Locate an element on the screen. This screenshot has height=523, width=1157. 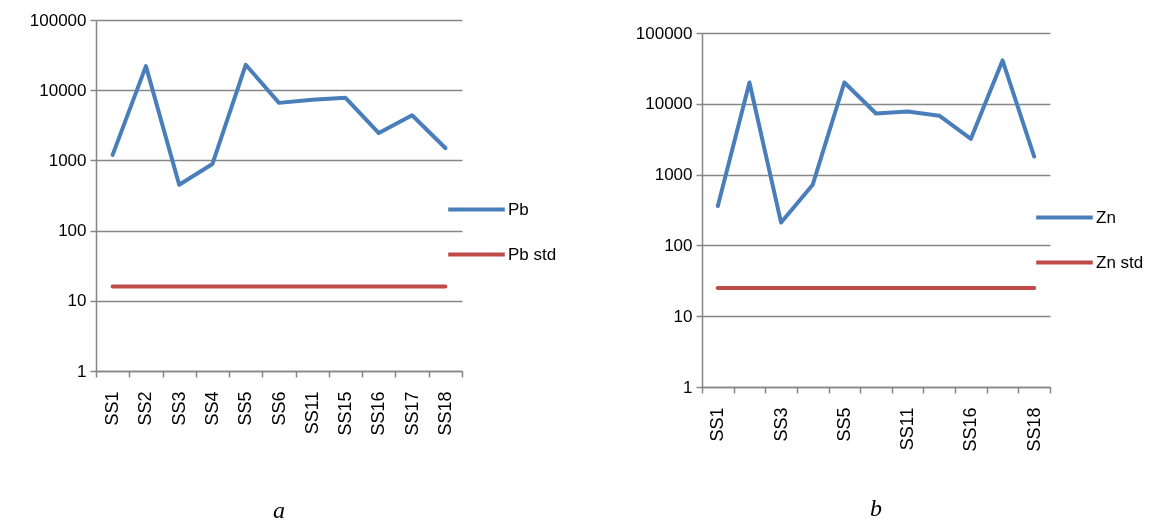
x-tick-label: SS6 is located at coordinates (278, 408).